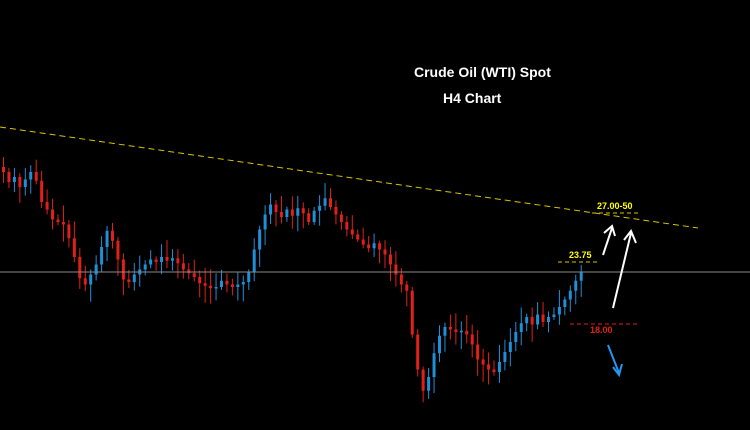 The image size is (750, 430). I want to click on down-arrow, so click(615, 361).